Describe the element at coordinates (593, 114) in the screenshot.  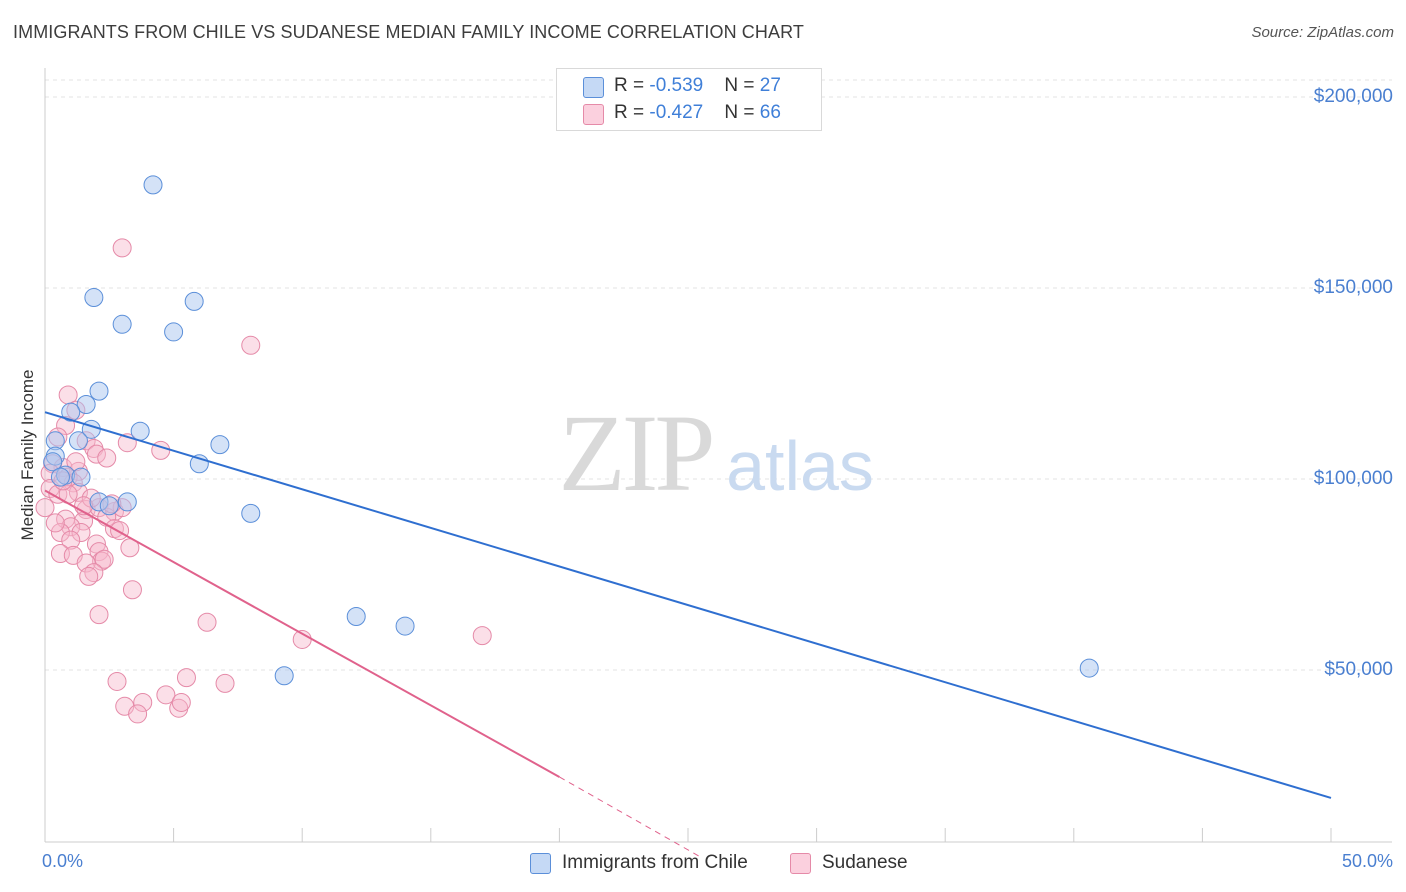
I see `sudanese-swatch` at that location.